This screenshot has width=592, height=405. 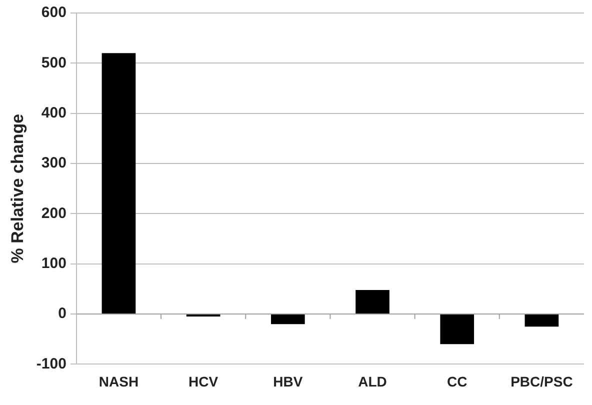 I want to click on y-tick-label: 600, so click(x=53, y=13).